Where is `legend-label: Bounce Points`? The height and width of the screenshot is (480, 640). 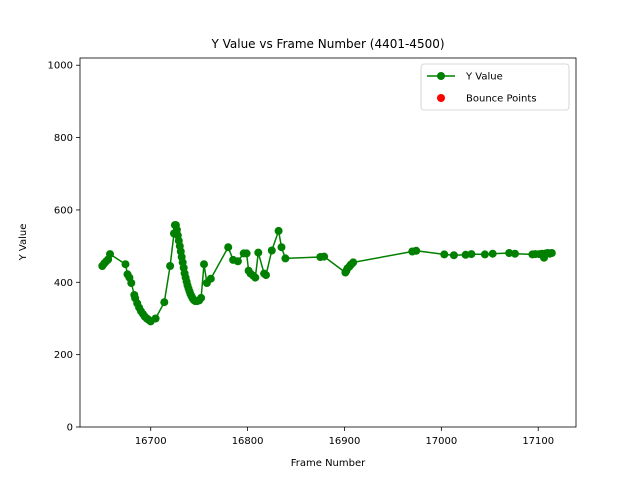 legend-label: Bounce Points is located at coordinates (501, 99).